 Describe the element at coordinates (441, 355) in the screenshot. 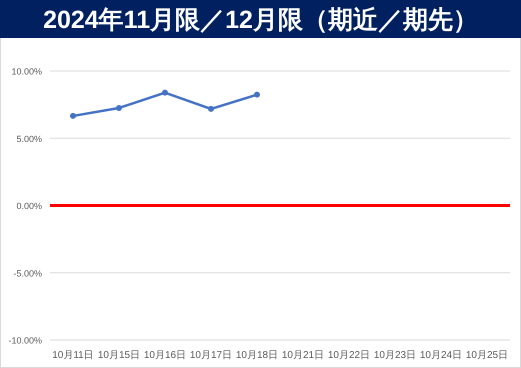

I see `x-tick-label: 10月24日` at that location.